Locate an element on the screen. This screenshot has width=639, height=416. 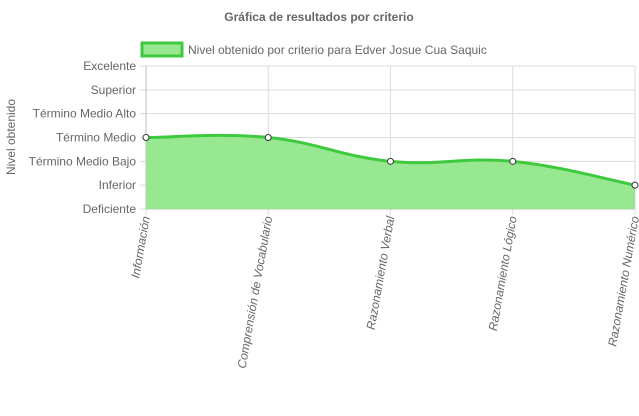
legend-swatch is located at coordinates (162, 49).